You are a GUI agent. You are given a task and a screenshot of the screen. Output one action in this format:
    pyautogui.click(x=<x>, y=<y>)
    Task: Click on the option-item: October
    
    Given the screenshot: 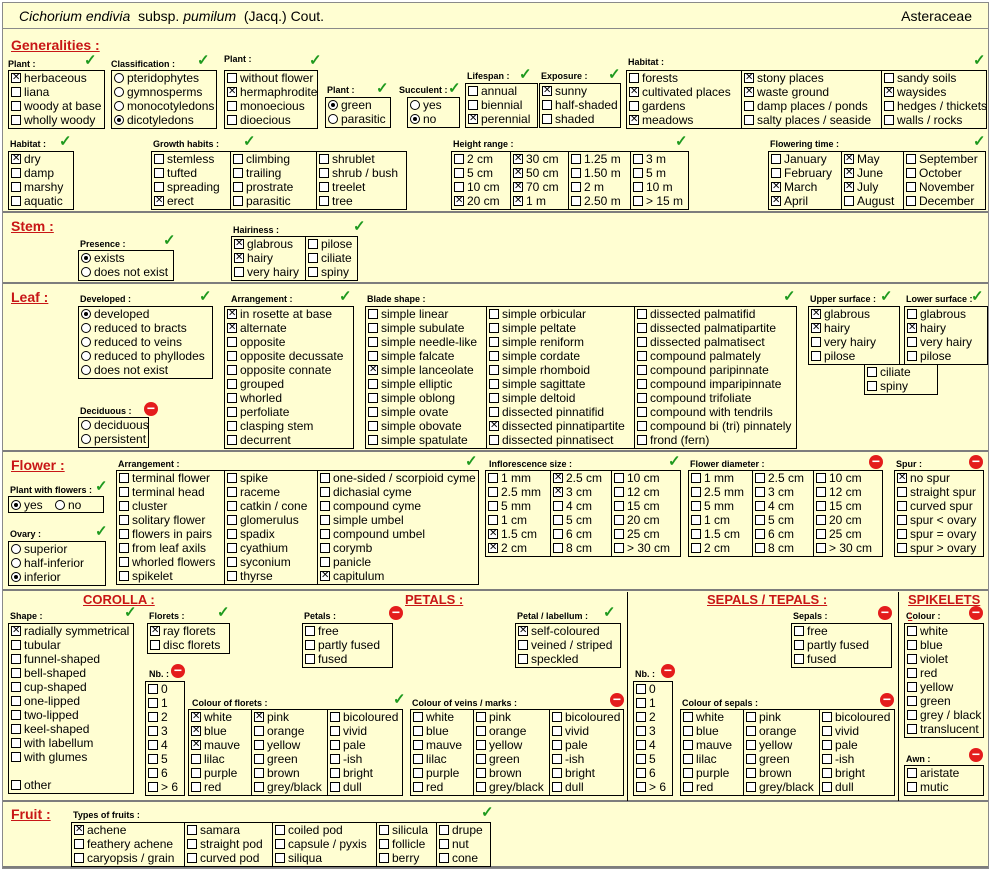 What is the action you would take?
    pyautogui.click(x=945, y=173)
    